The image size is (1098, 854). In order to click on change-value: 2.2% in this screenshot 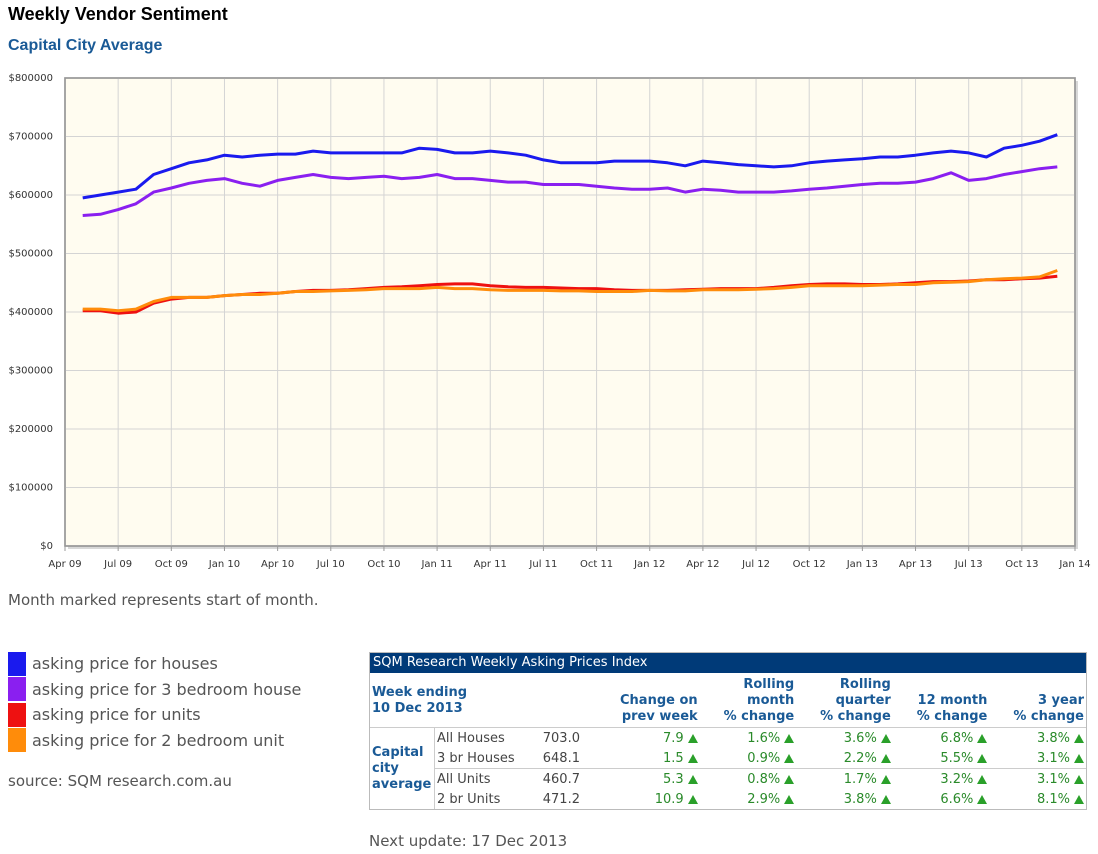, I will do `click(860, 758)`.